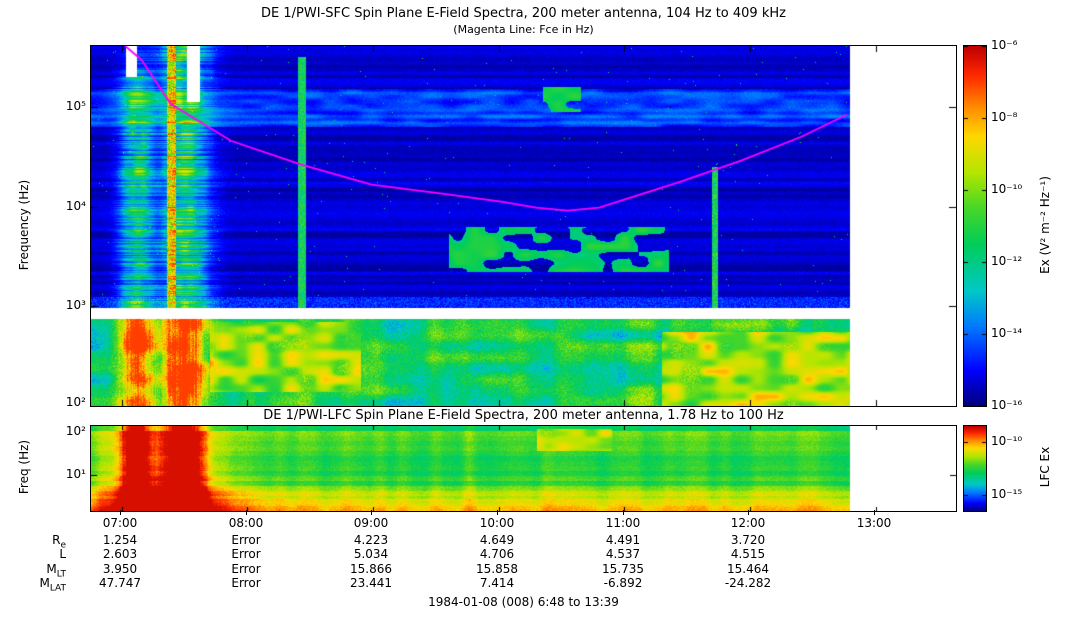 The image size is (1083, 620). What do you see at coordinates (120, 583) in the screenshot?
I see `table-cell: 47.747` at bounding box center [120, 583].